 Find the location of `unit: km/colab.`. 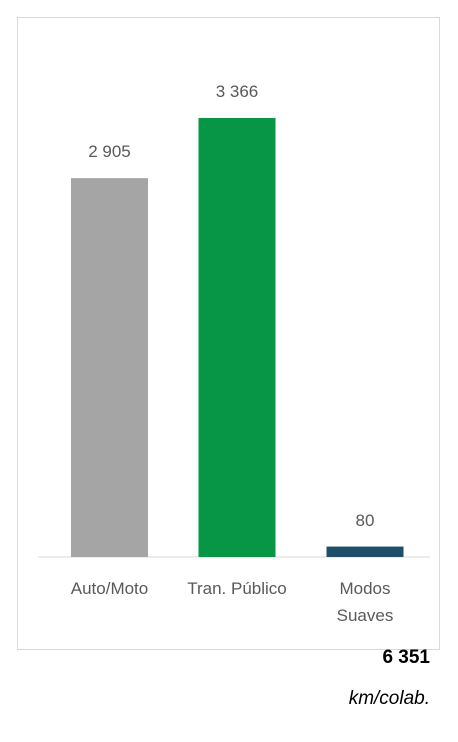

unit: km/colab. is located at coordinates (389, 698).